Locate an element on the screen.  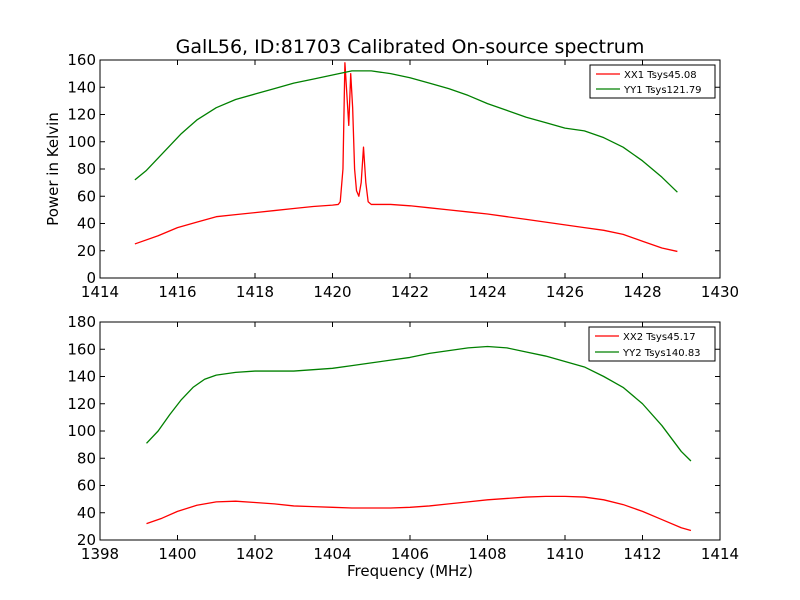
x-tick-label: 1398 is located at coordinates (100, 554).